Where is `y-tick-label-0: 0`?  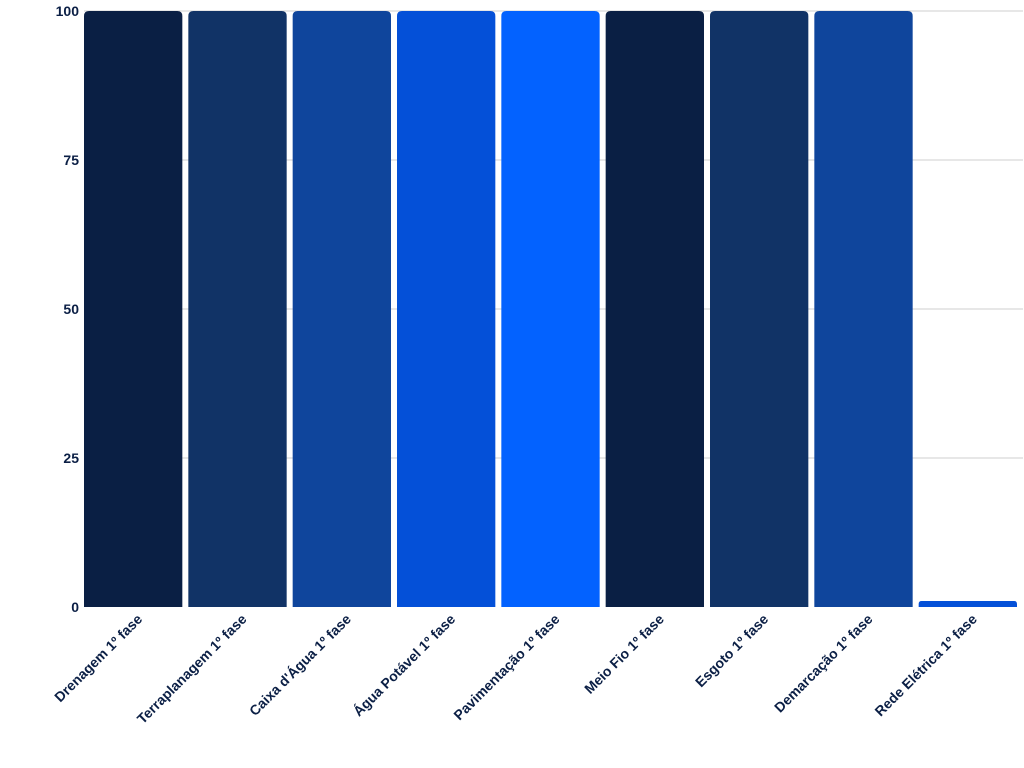 y-tick-label-0: 0 is located at coordinates (75, 607).